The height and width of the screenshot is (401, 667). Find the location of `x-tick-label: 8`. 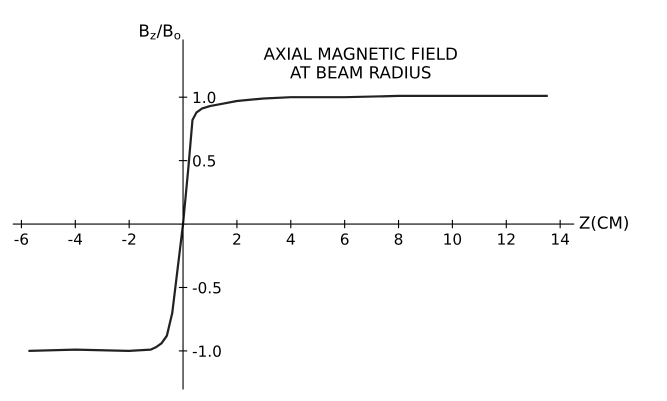

x-tick-label: 8 is located at coordinates (398, 239).